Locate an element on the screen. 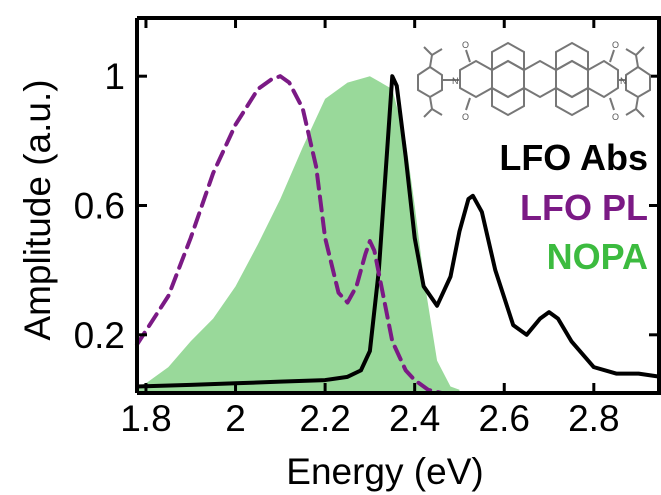  y-tick-label: 0.6 is located at coordinates (99, 206).